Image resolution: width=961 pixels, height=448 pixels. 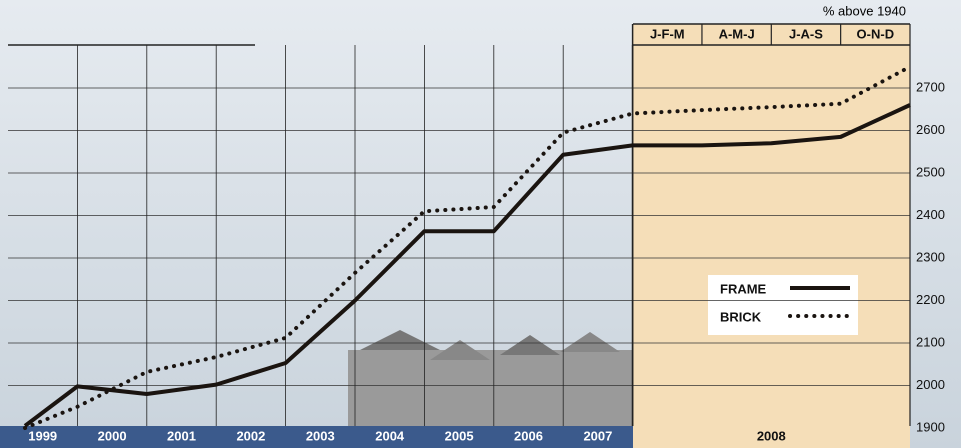 What do you see at coordinates (528, 435) in the screenshot?
I see `x-tick-label: 2006` at bounding box center [528, 435].